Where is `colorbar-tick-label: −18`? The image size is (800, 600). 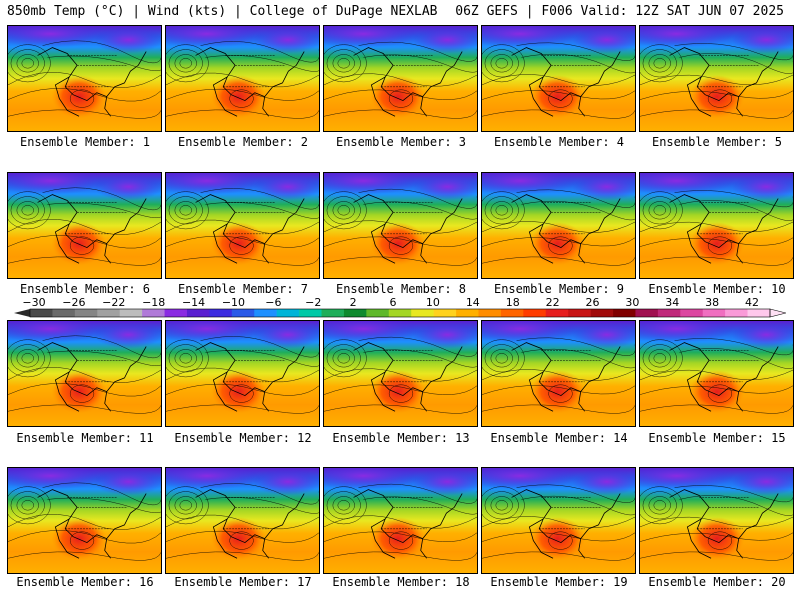 colorbar-tick-label: −18 is located at coordinates (153, 302).